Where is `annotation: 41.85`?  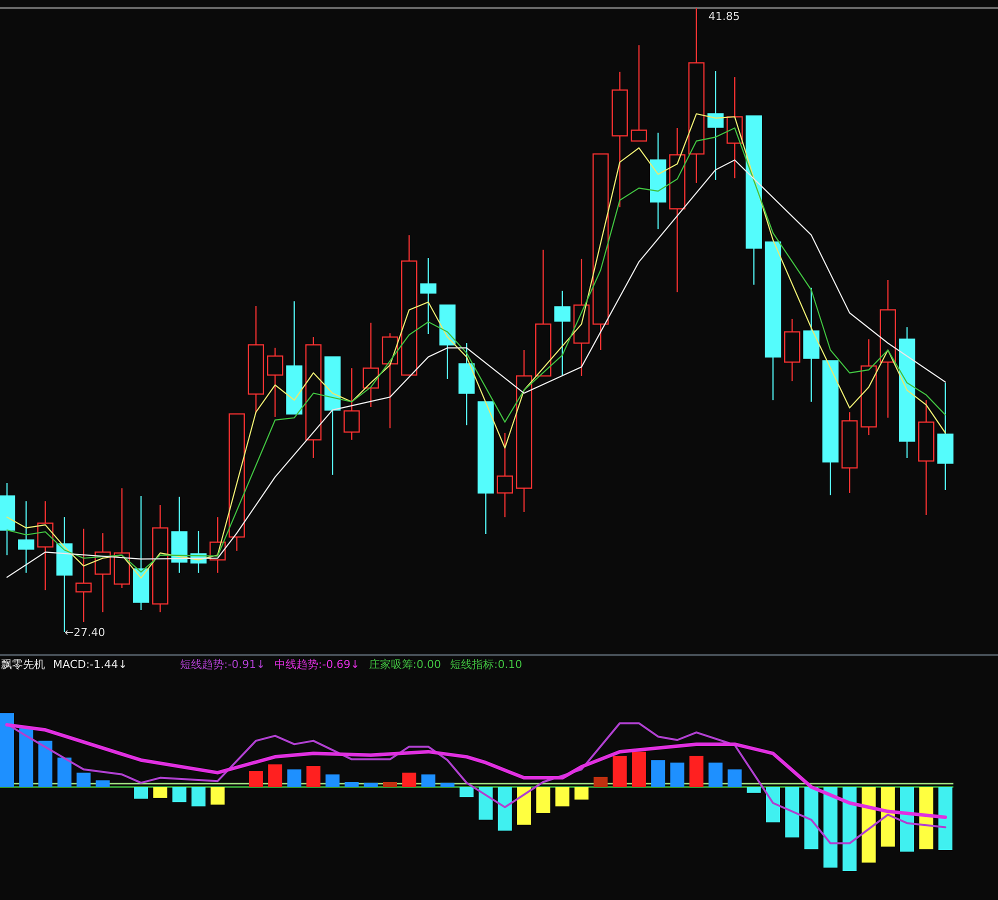 annotation: 41.85 is located at coordinates (724, 16).